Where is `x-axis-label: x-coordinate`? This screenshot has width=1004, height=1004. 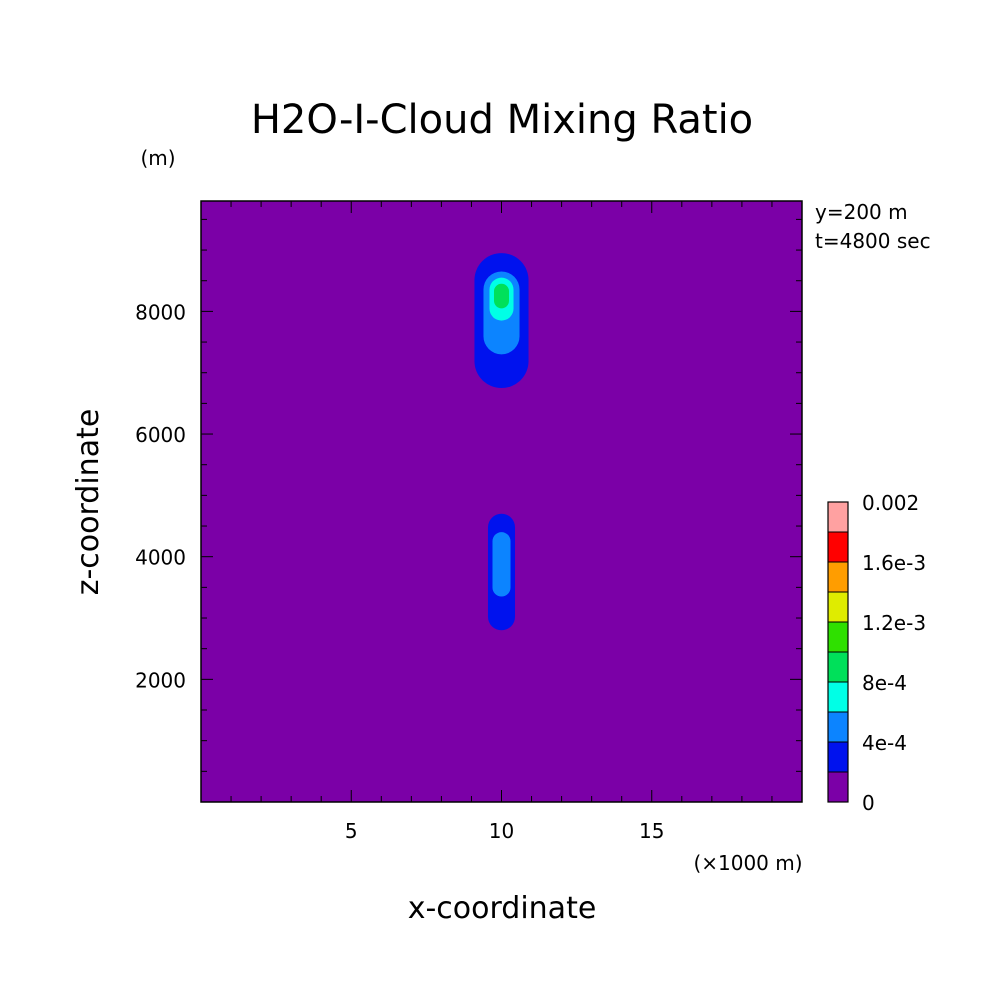
x-axis-label: x-coordinate is located at coordinates (502, 908).